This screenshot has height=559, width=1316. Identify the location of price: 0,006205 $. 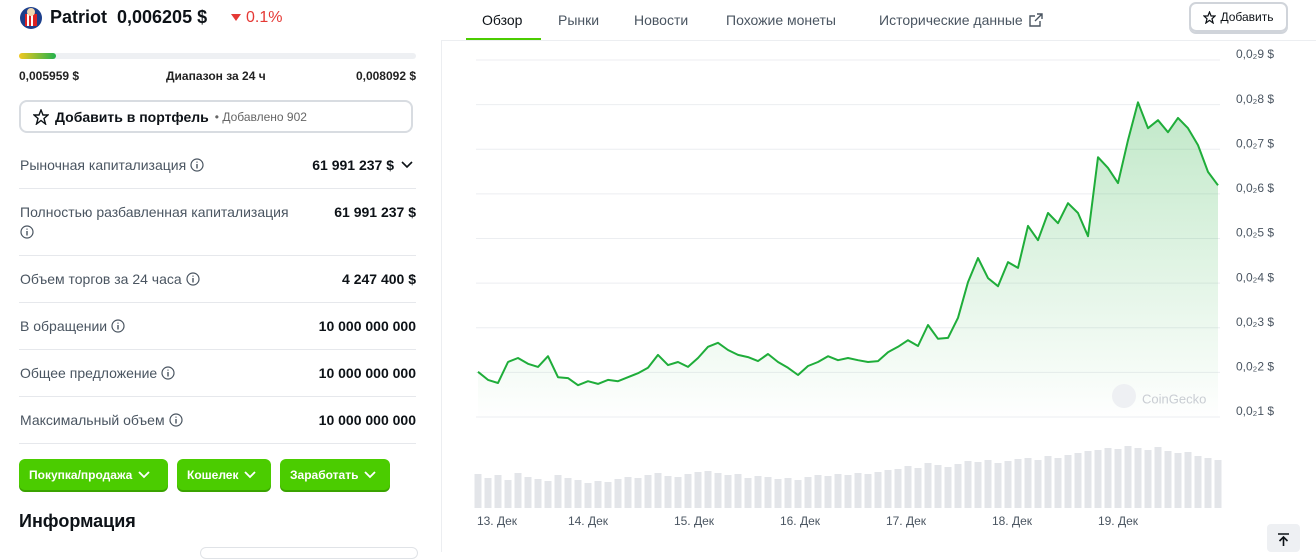
(162, 17).